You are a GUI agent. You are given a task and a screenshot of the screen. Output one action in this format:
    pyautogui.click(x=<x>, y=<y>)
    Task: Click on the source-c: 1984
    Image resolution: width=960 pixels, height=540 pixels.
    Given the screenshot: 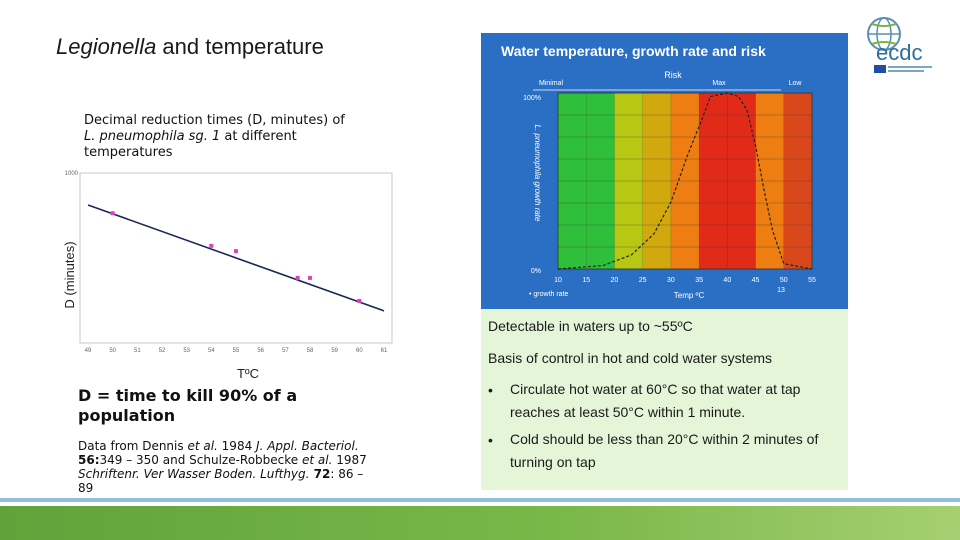 What is the action you would take?
    pyautogui.click(x=237, y=446)
    